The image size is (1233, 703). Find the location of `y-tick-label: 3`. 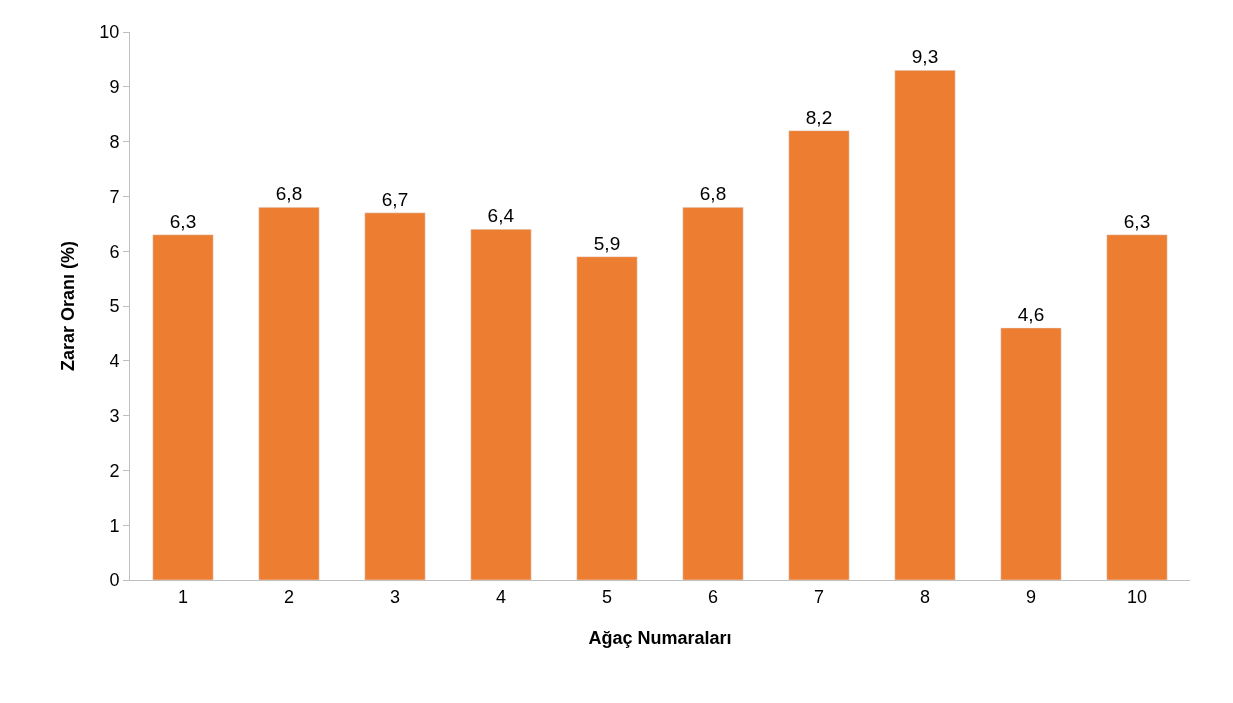

y-tick-label: 3 is located at coordinates (114, 415).